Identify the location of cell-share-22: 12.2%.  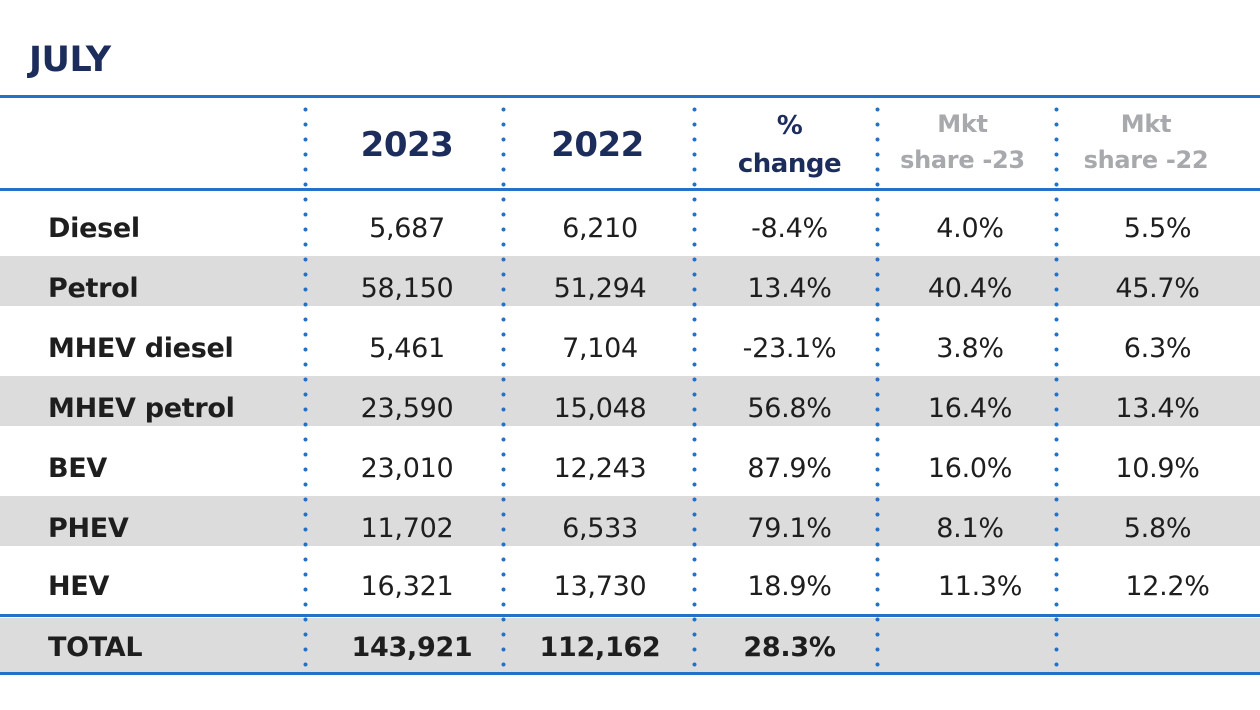
(1167, 586).